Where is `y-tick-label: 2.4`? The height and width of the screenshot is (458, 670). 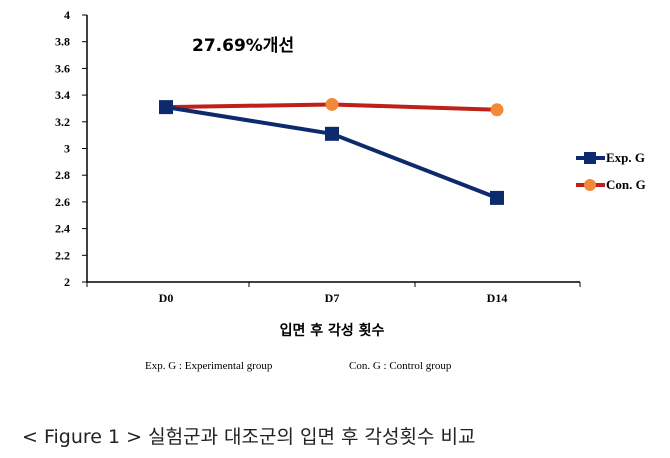
y-tick-label: 2.4 is located at coordinates (62, 229).